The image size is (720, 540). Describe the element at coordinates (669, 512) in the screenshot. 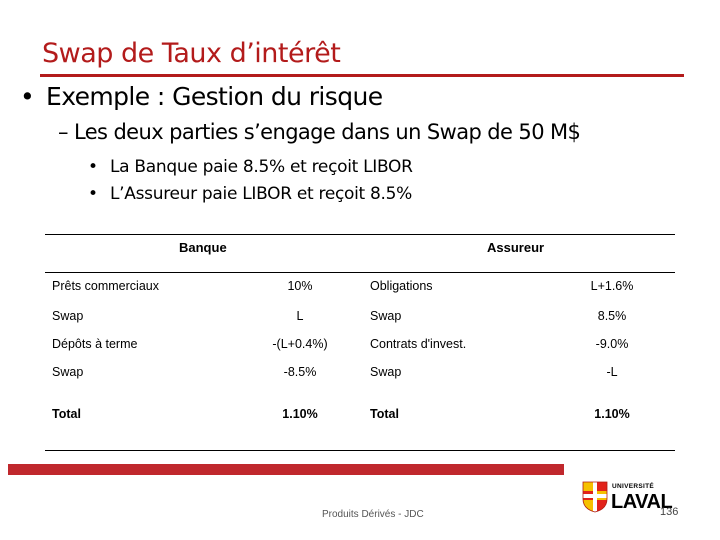

I see `page-number: 136` at that location.